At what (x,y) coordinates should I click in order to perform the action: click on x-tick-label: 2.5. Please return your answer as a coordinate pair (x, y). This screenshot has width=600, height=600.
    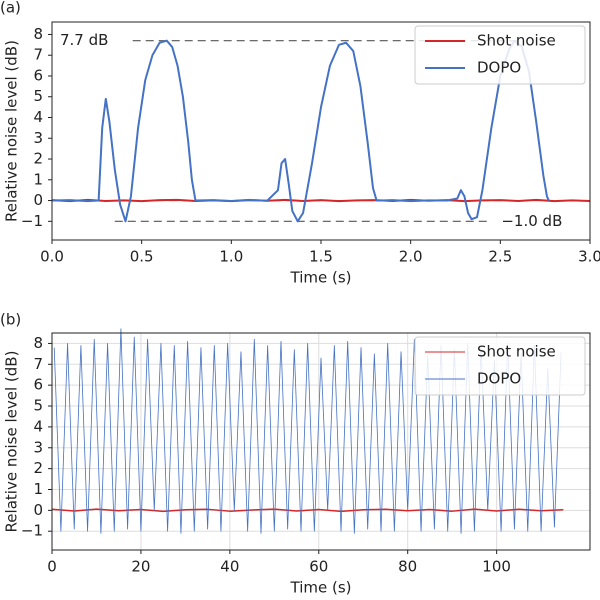
    Looking at the image, I should click on (500, 257).